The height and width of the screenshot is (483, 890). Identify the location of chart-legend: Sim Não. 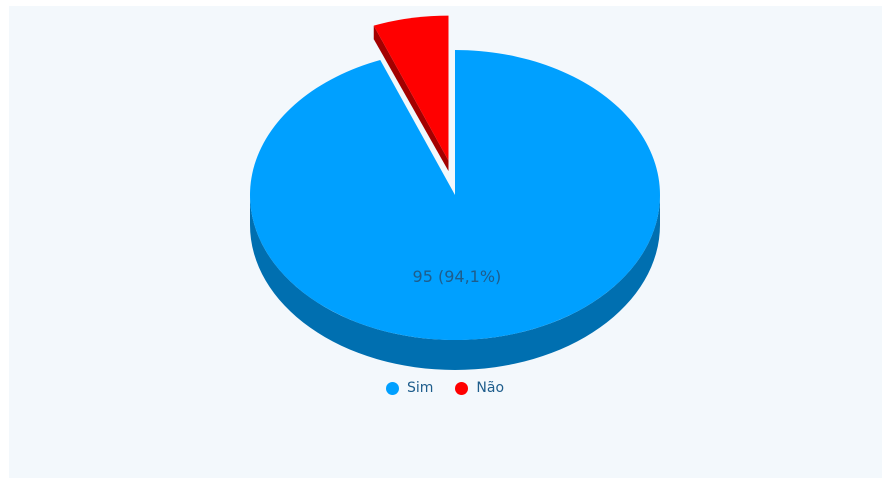
(445, 388).